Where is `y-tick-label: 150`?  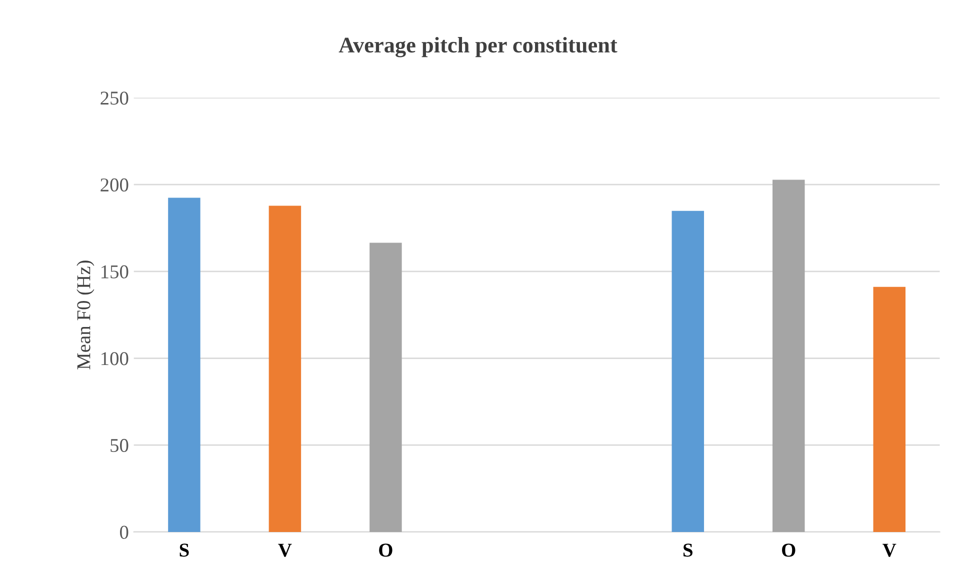 y-tick-label: 150 is located at coordinates (115, 271).